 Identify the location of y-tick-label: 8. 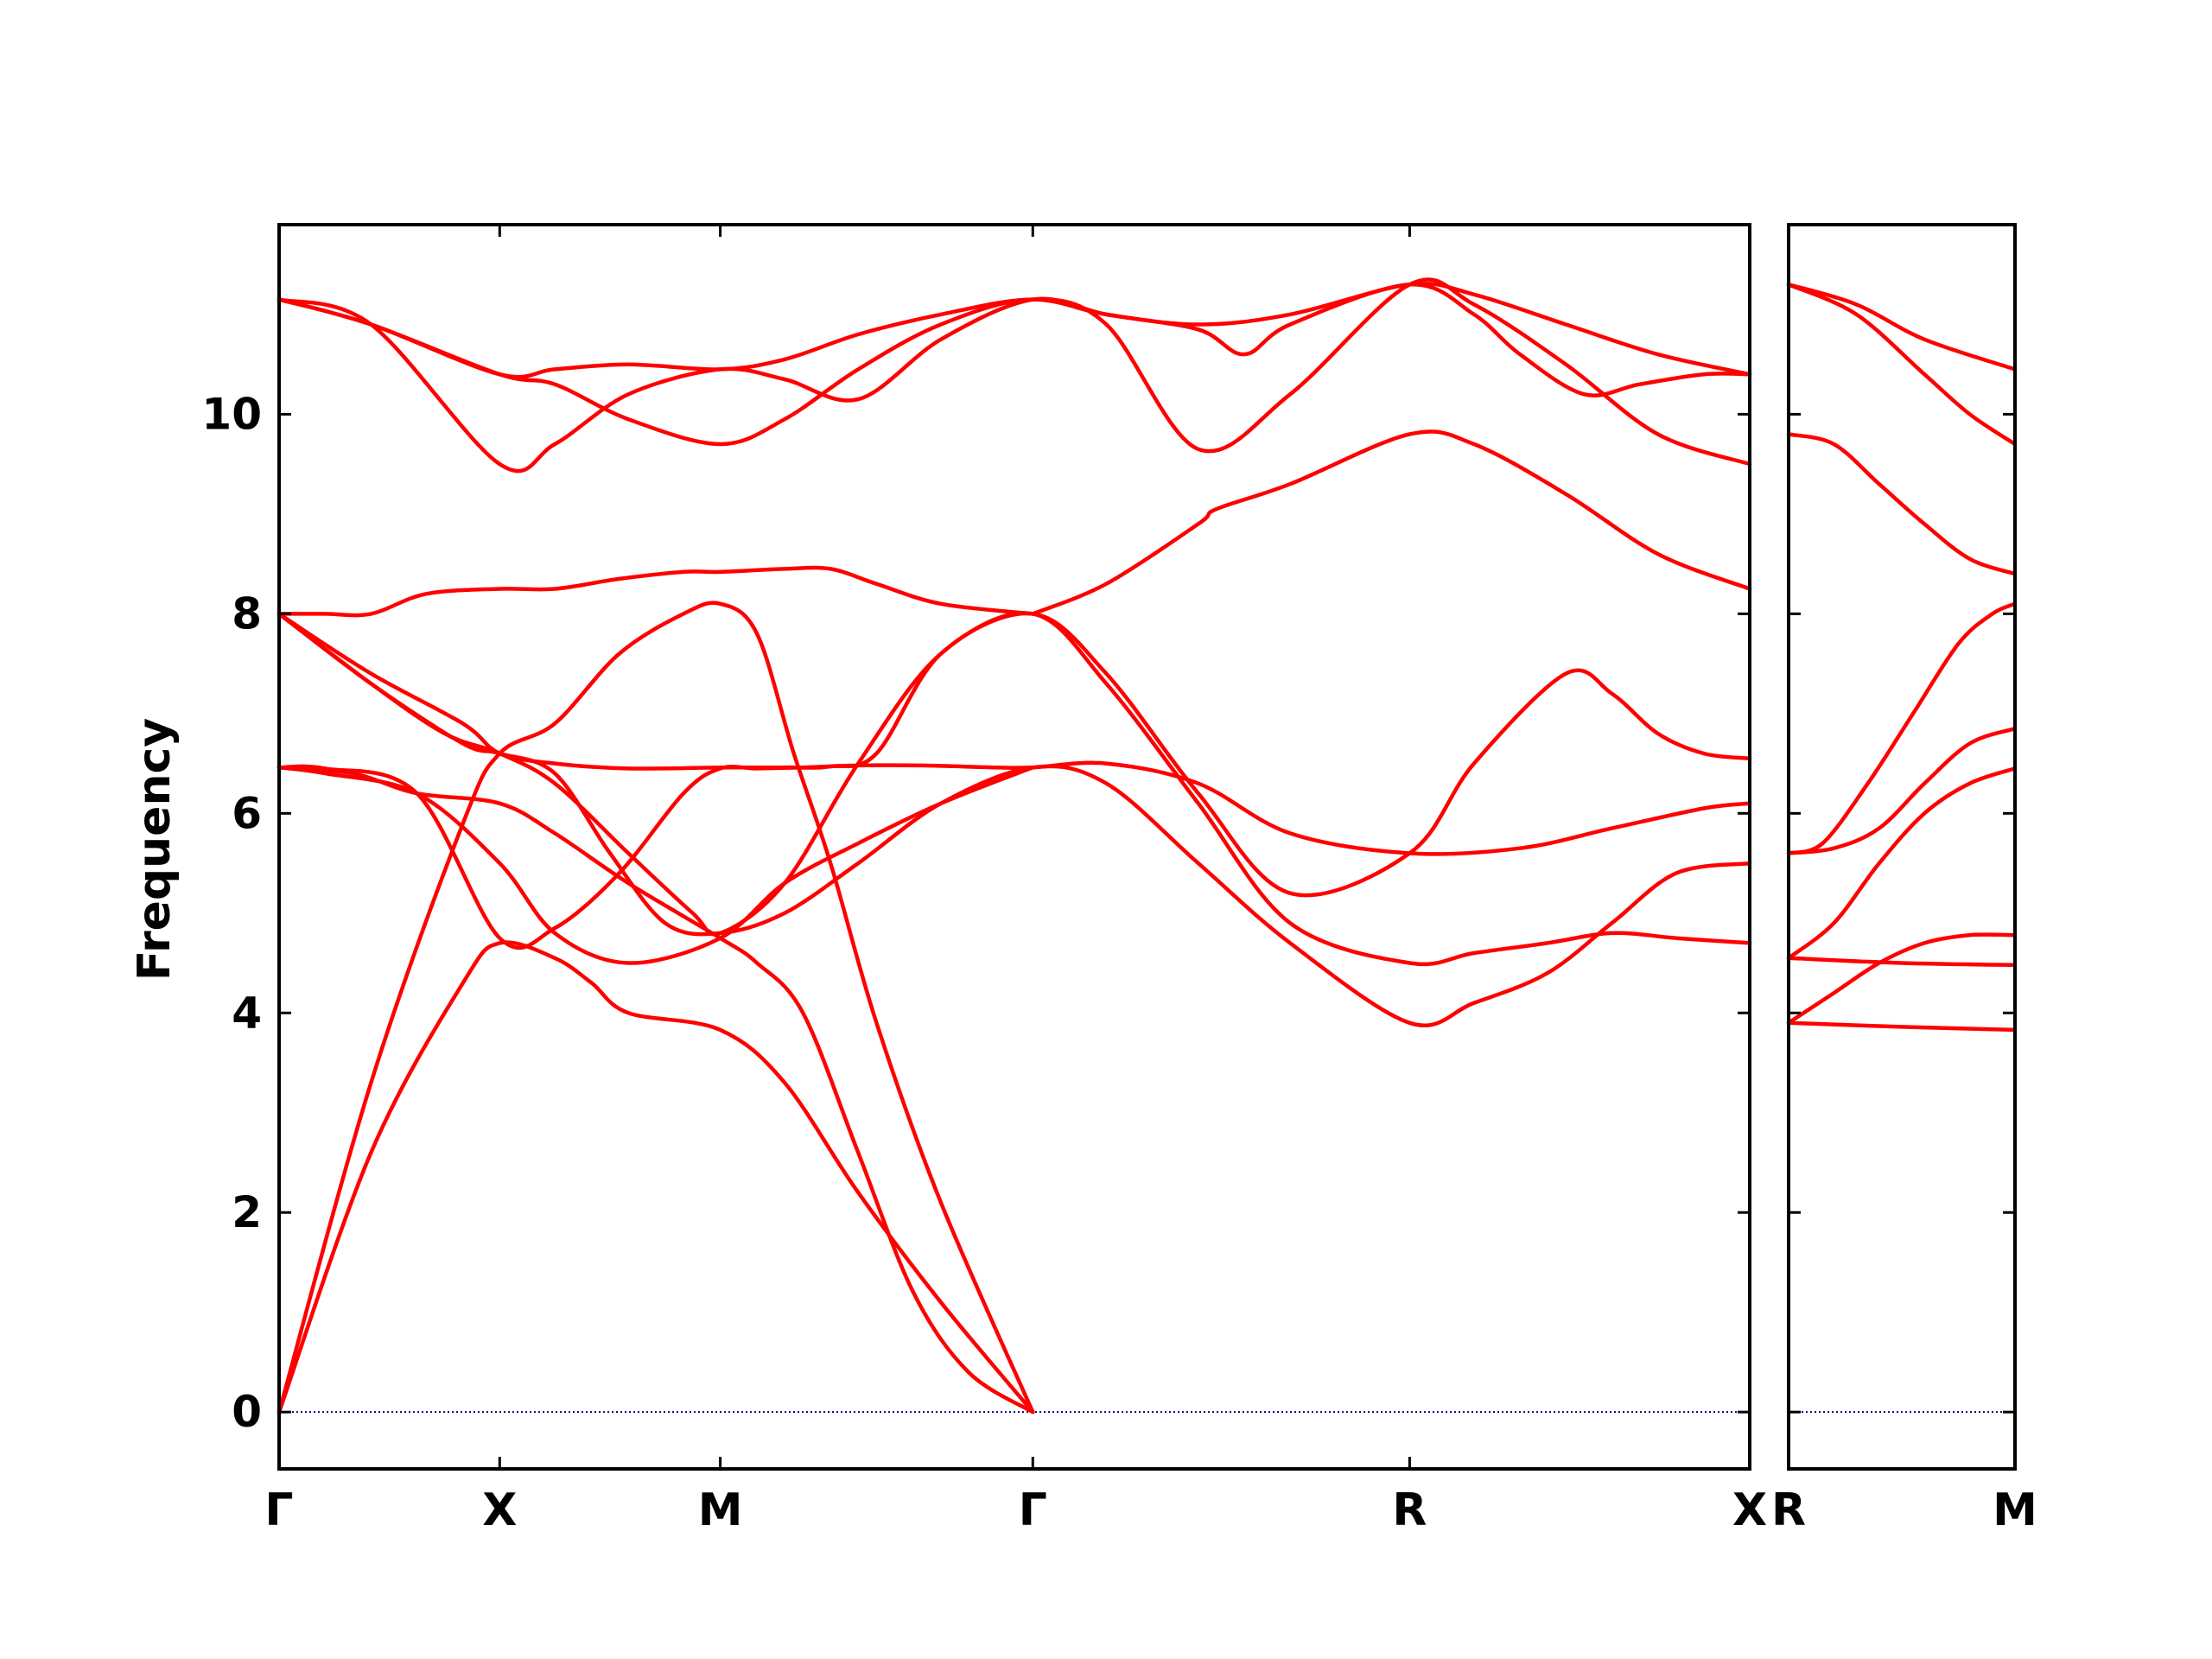
(247, 613).